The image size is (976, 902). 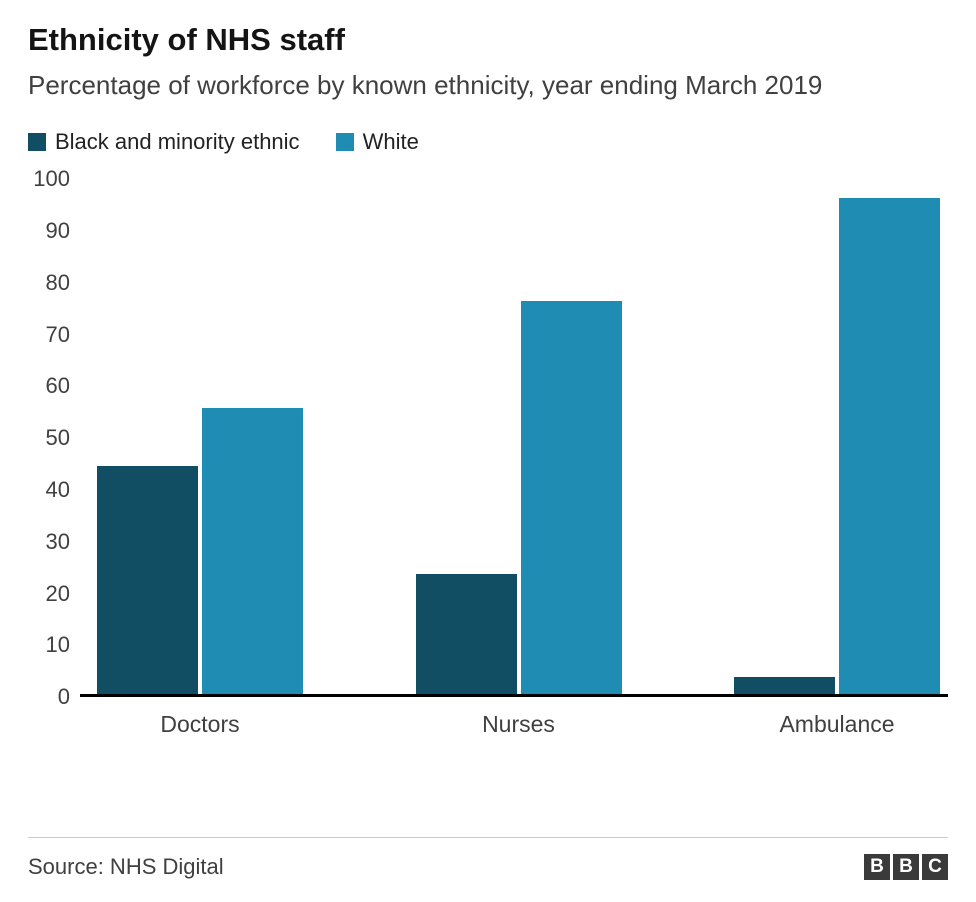 I want to click on y-axis: 0 10 20 30 40 50 60 70 80 90 100, so click(x=49, y=438).